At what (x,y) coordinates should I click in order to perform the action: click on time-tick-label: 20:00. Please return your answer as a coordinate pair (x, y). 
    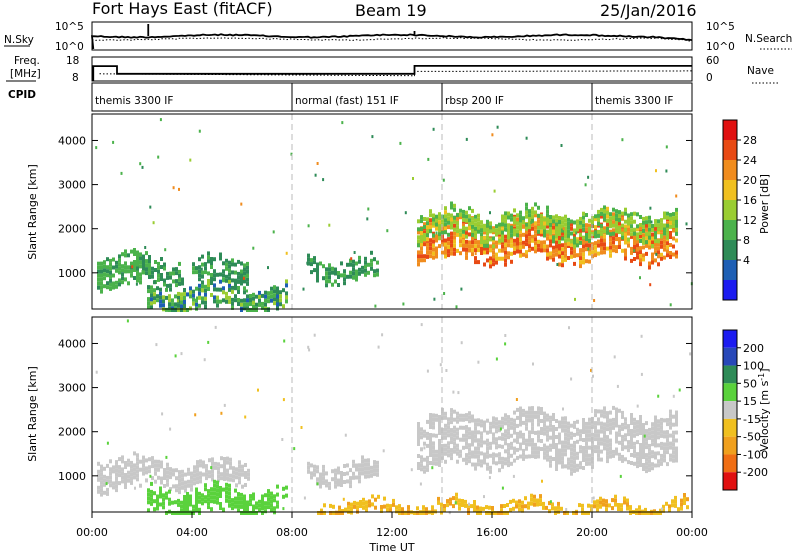
    Looking at the image, I should click on (592, 532).